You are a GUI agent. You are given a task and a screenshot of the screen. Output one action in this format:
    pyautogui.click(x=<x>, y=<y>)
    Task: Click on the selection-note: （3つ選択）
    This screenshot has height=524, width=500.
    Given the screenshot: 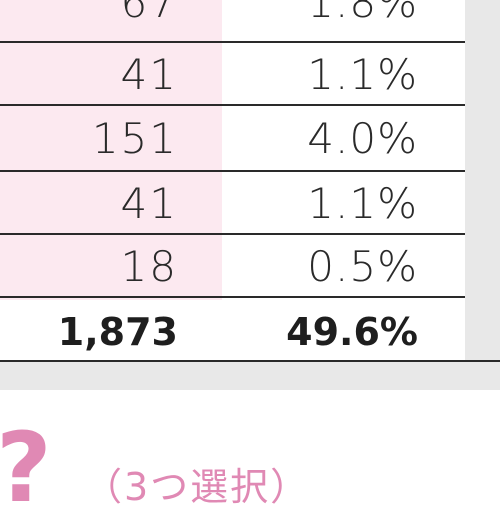 What is the action you would take?
    pyautogui.click(x=197, y=487)
    